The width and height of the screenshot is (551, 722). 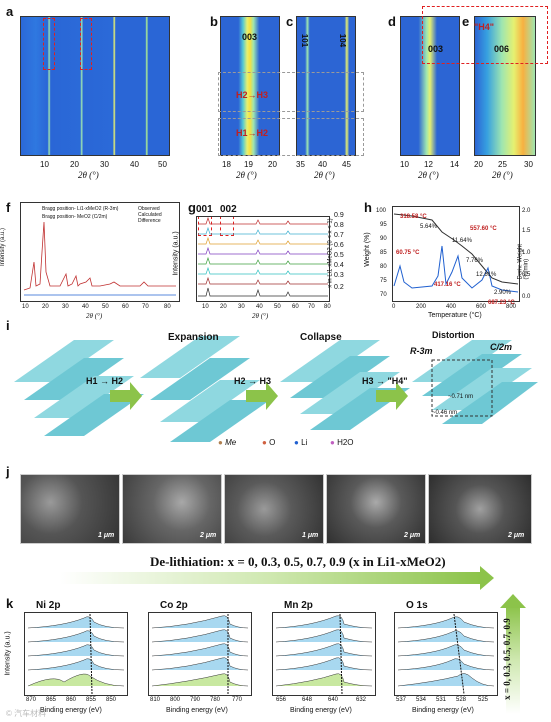 What do you see at coordinates (49, 44) in the screenshot?
I see `highlight-box-a1` at bounding box center [49, 44].